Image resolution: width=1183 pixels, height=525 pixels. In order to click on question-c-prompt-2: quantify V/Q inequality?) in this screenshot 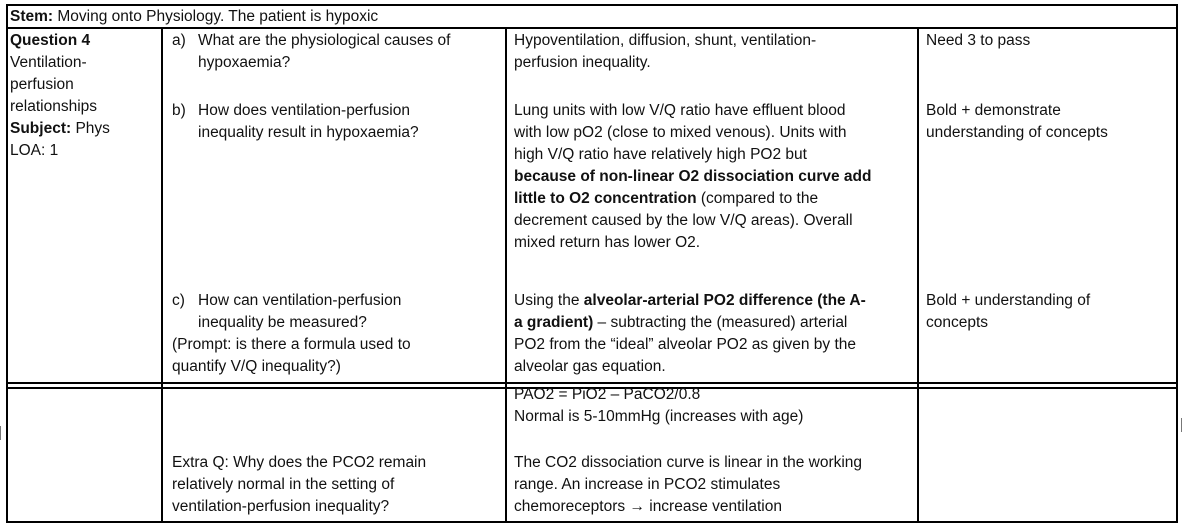, I will do `click(256, 366)`.